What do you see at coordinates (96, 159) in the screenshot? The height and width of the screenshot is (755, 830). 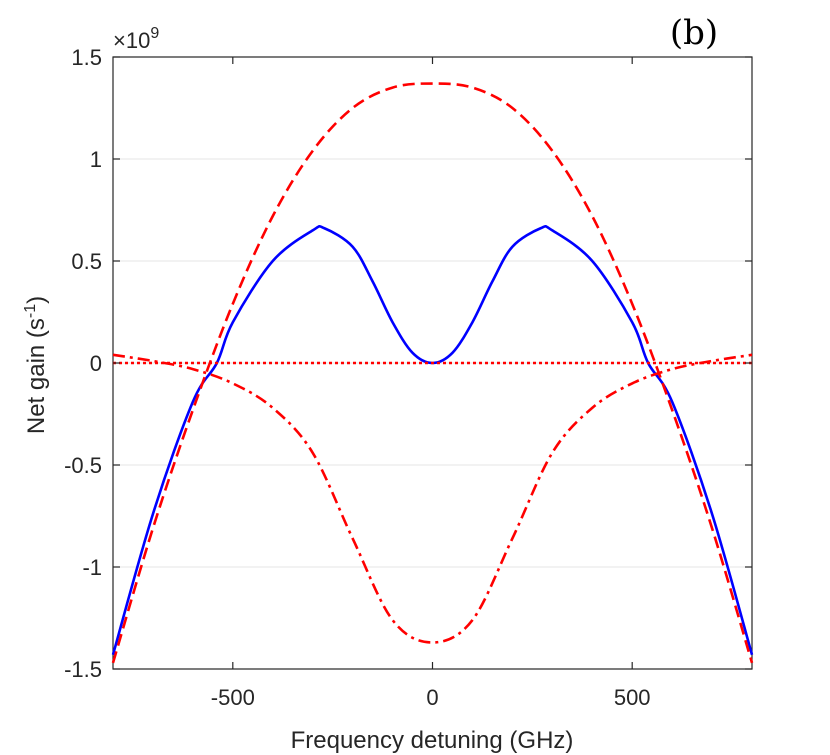 I see `y-tick-label: 1` at bounding box center [96, 159].